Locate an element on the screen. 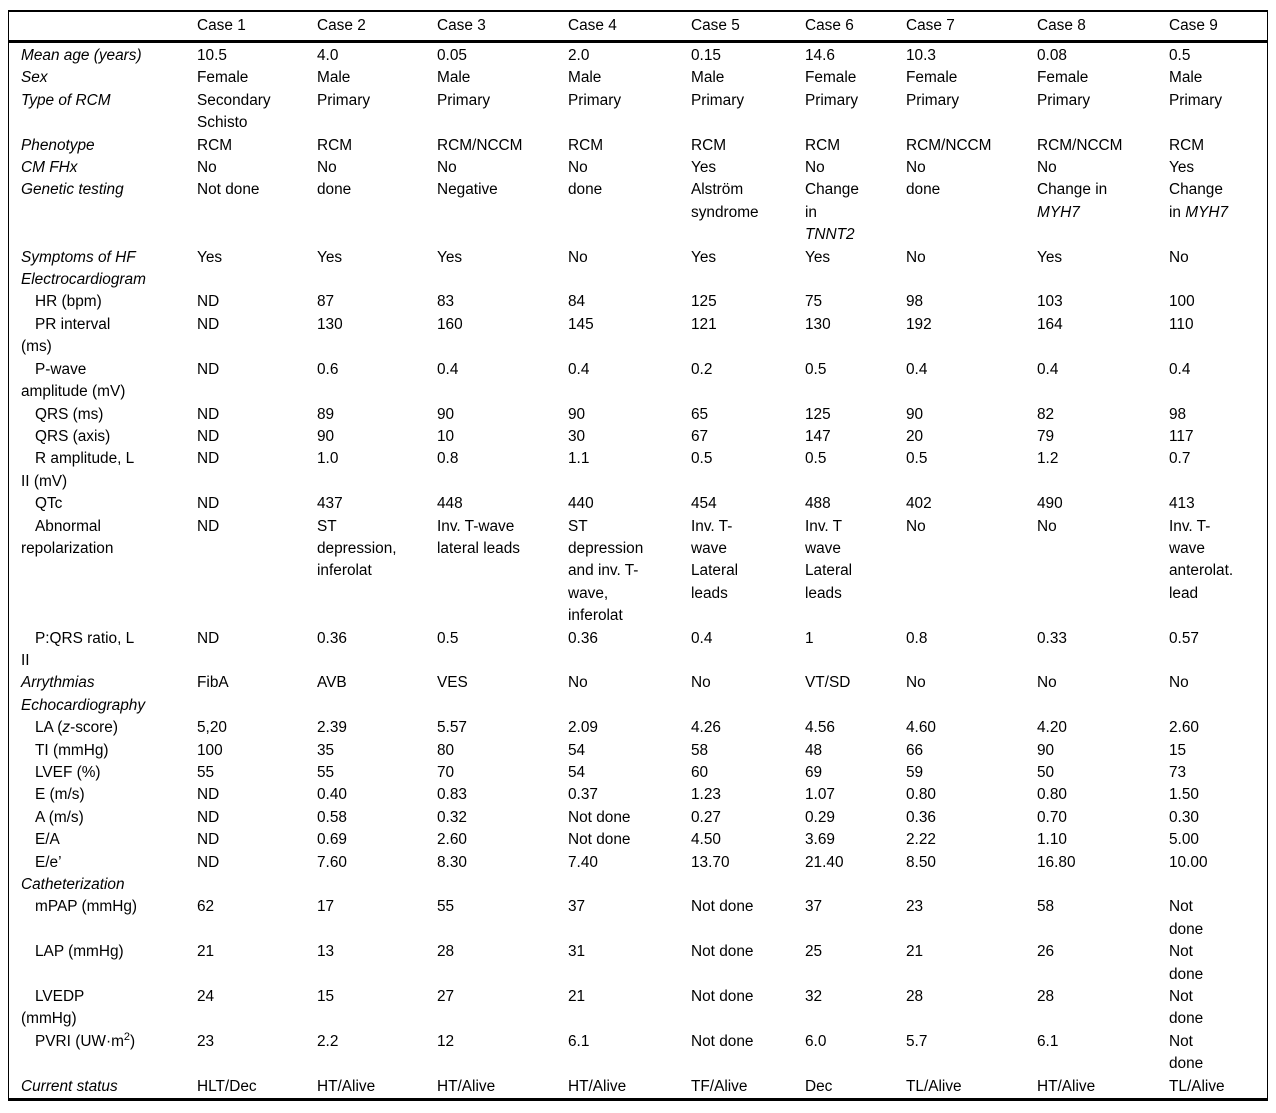 This screenshot has width=1276, height=1113. row-label: Sex is located at coordinates (34, 78).